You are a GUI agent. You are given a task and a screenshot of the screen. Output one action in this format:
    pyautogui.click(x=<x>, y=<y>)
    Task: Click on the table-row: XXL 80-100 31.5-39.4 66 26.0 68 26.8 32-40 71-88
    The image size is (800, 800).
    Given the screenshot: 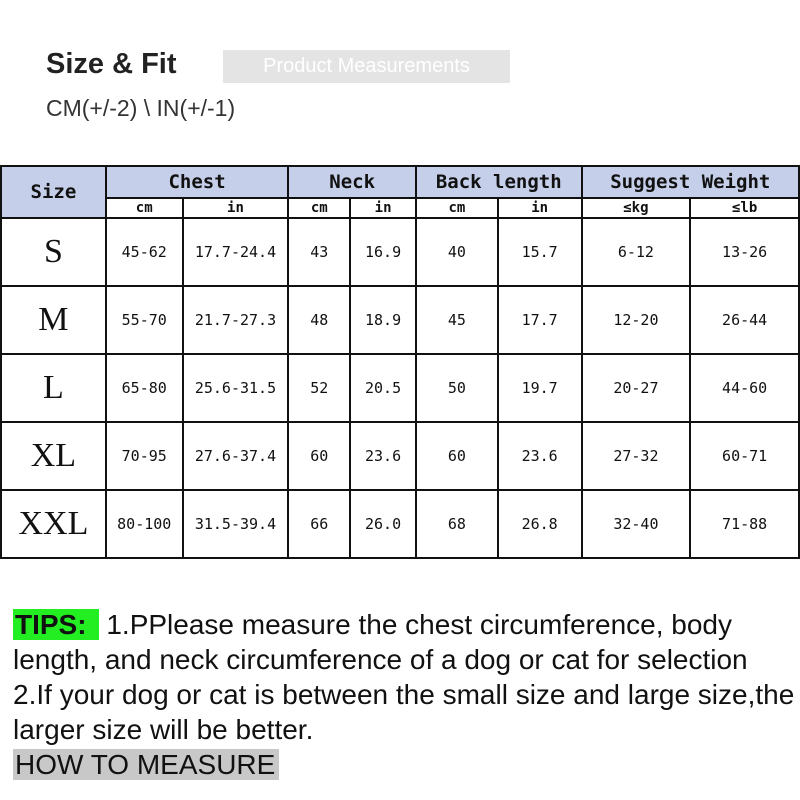 What is the action you would take?
    pyautogui.click(x=400, y=524)
    